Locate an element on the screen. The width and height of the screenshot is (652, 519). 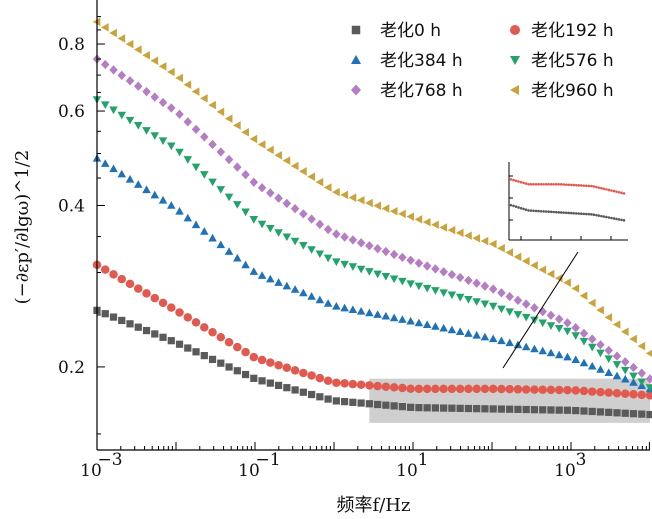
y-tick-label: 0.8 is located at coordinates (71, 45).